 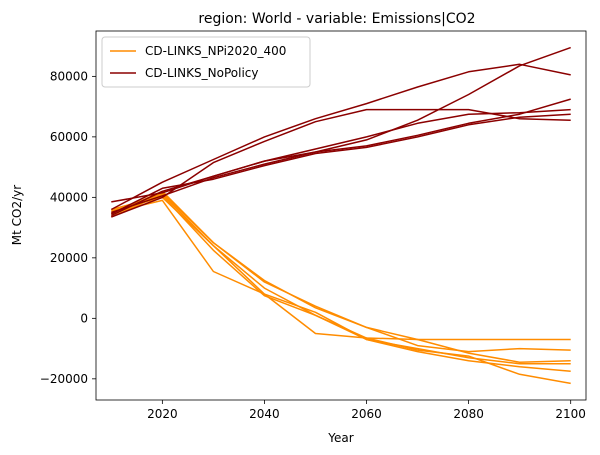 I want to click on y-axis-ticks: −20000 0 20000 40000 60000 80000, so click(x=68, y=227).